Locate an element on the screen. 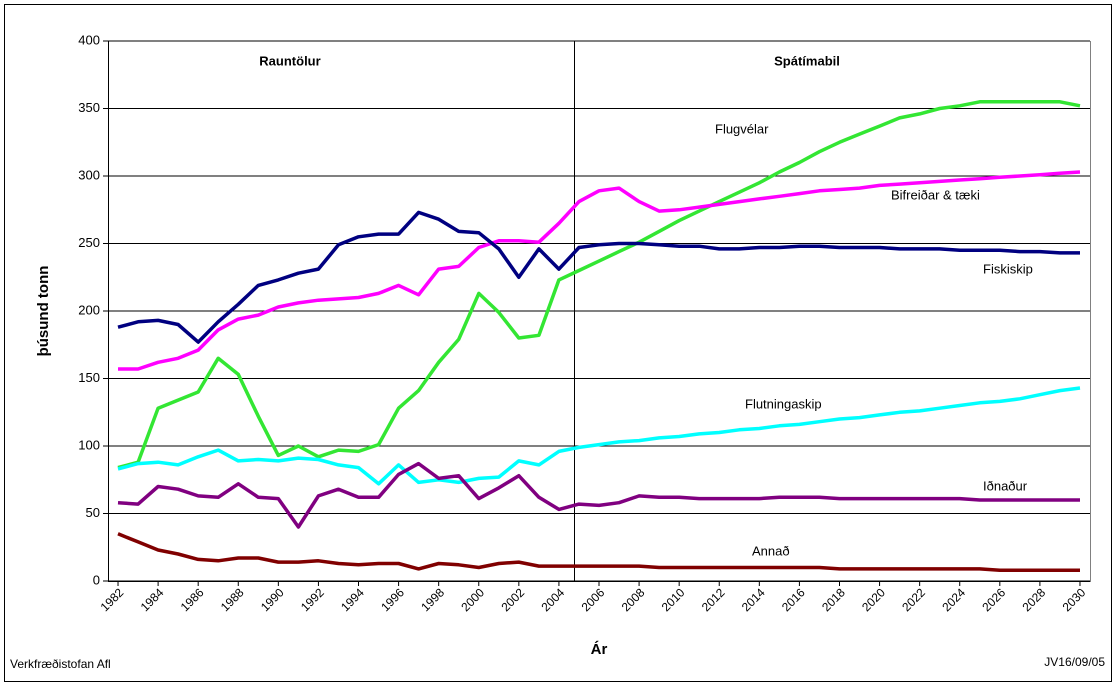  period-label: Spátímabil is located at coordinates (807, 60).